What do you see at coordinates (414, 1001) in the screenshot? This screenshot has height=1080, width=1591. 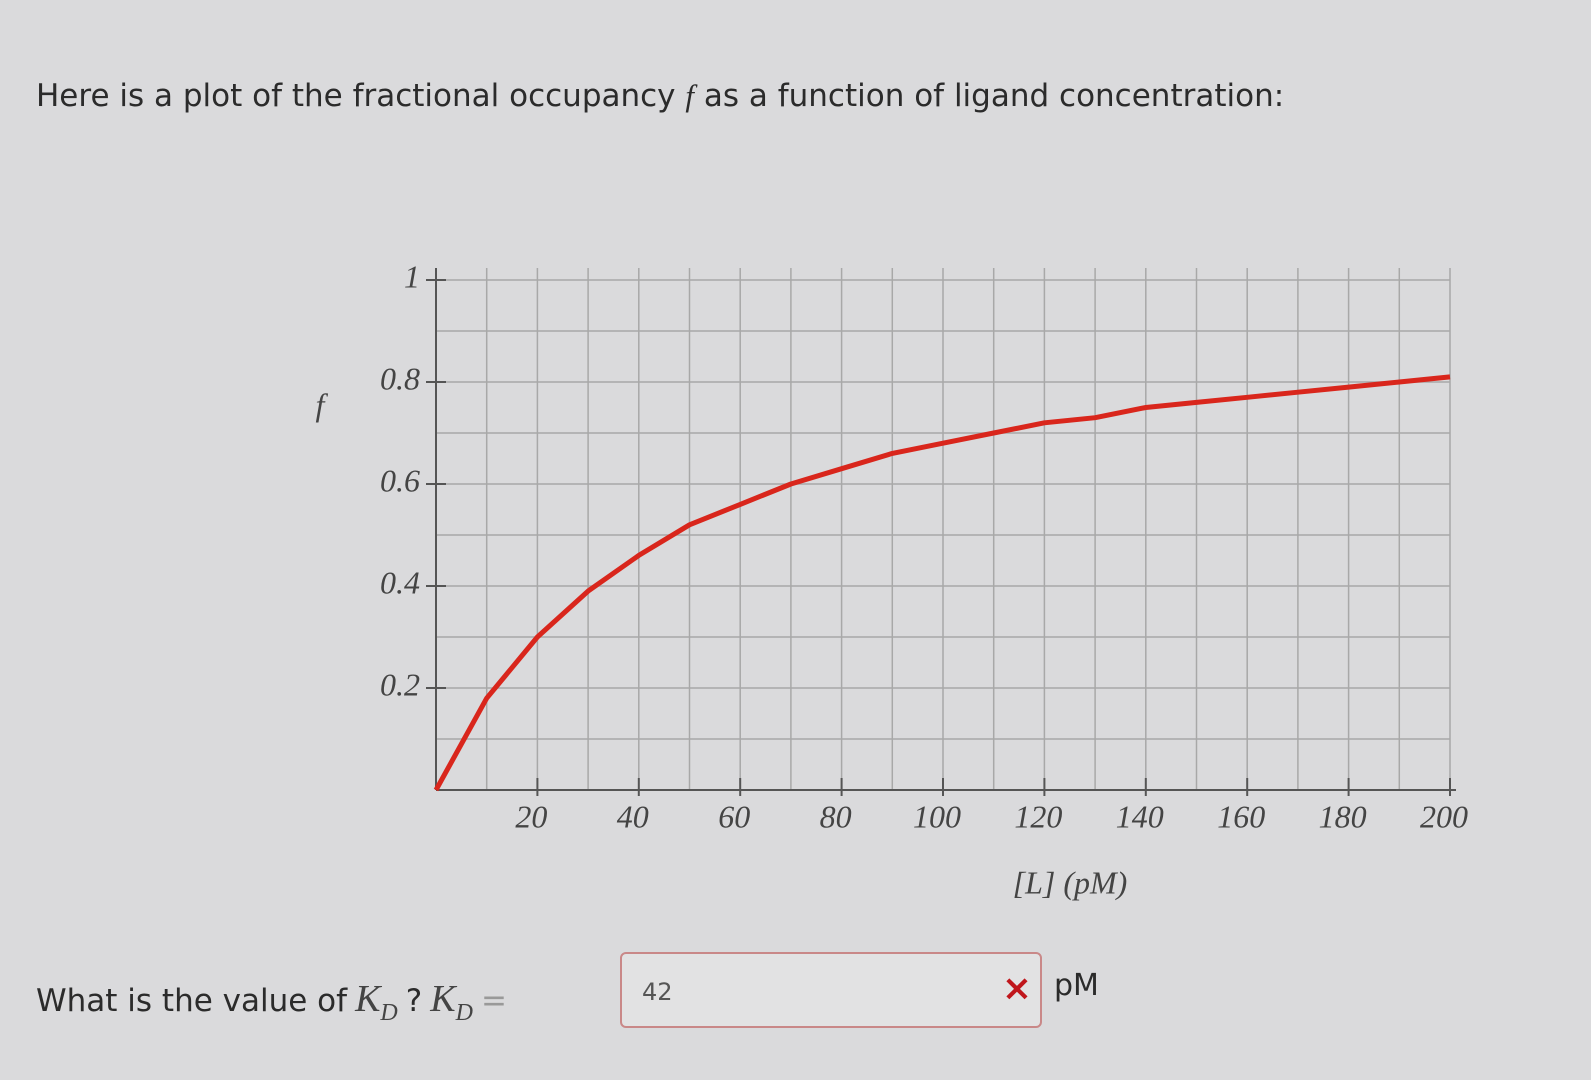 I see `question-mark: ?` at bounding box center [414, 1001].